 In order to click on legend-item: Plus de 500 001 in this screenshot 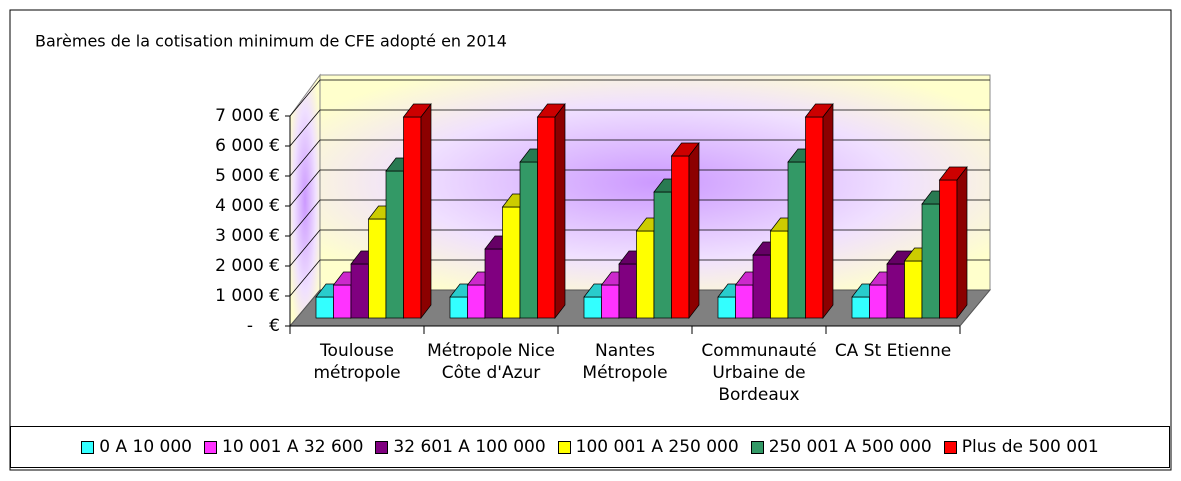, I will do `click(1021, 447)`.